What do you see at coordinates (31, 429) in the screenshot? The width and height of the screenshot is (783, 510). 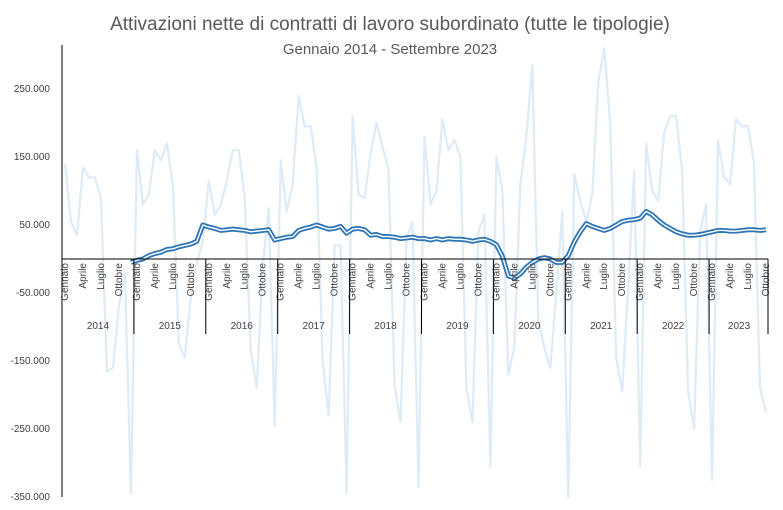 I see `y-tick-label: -250.000` at bounding box center [31, 429].